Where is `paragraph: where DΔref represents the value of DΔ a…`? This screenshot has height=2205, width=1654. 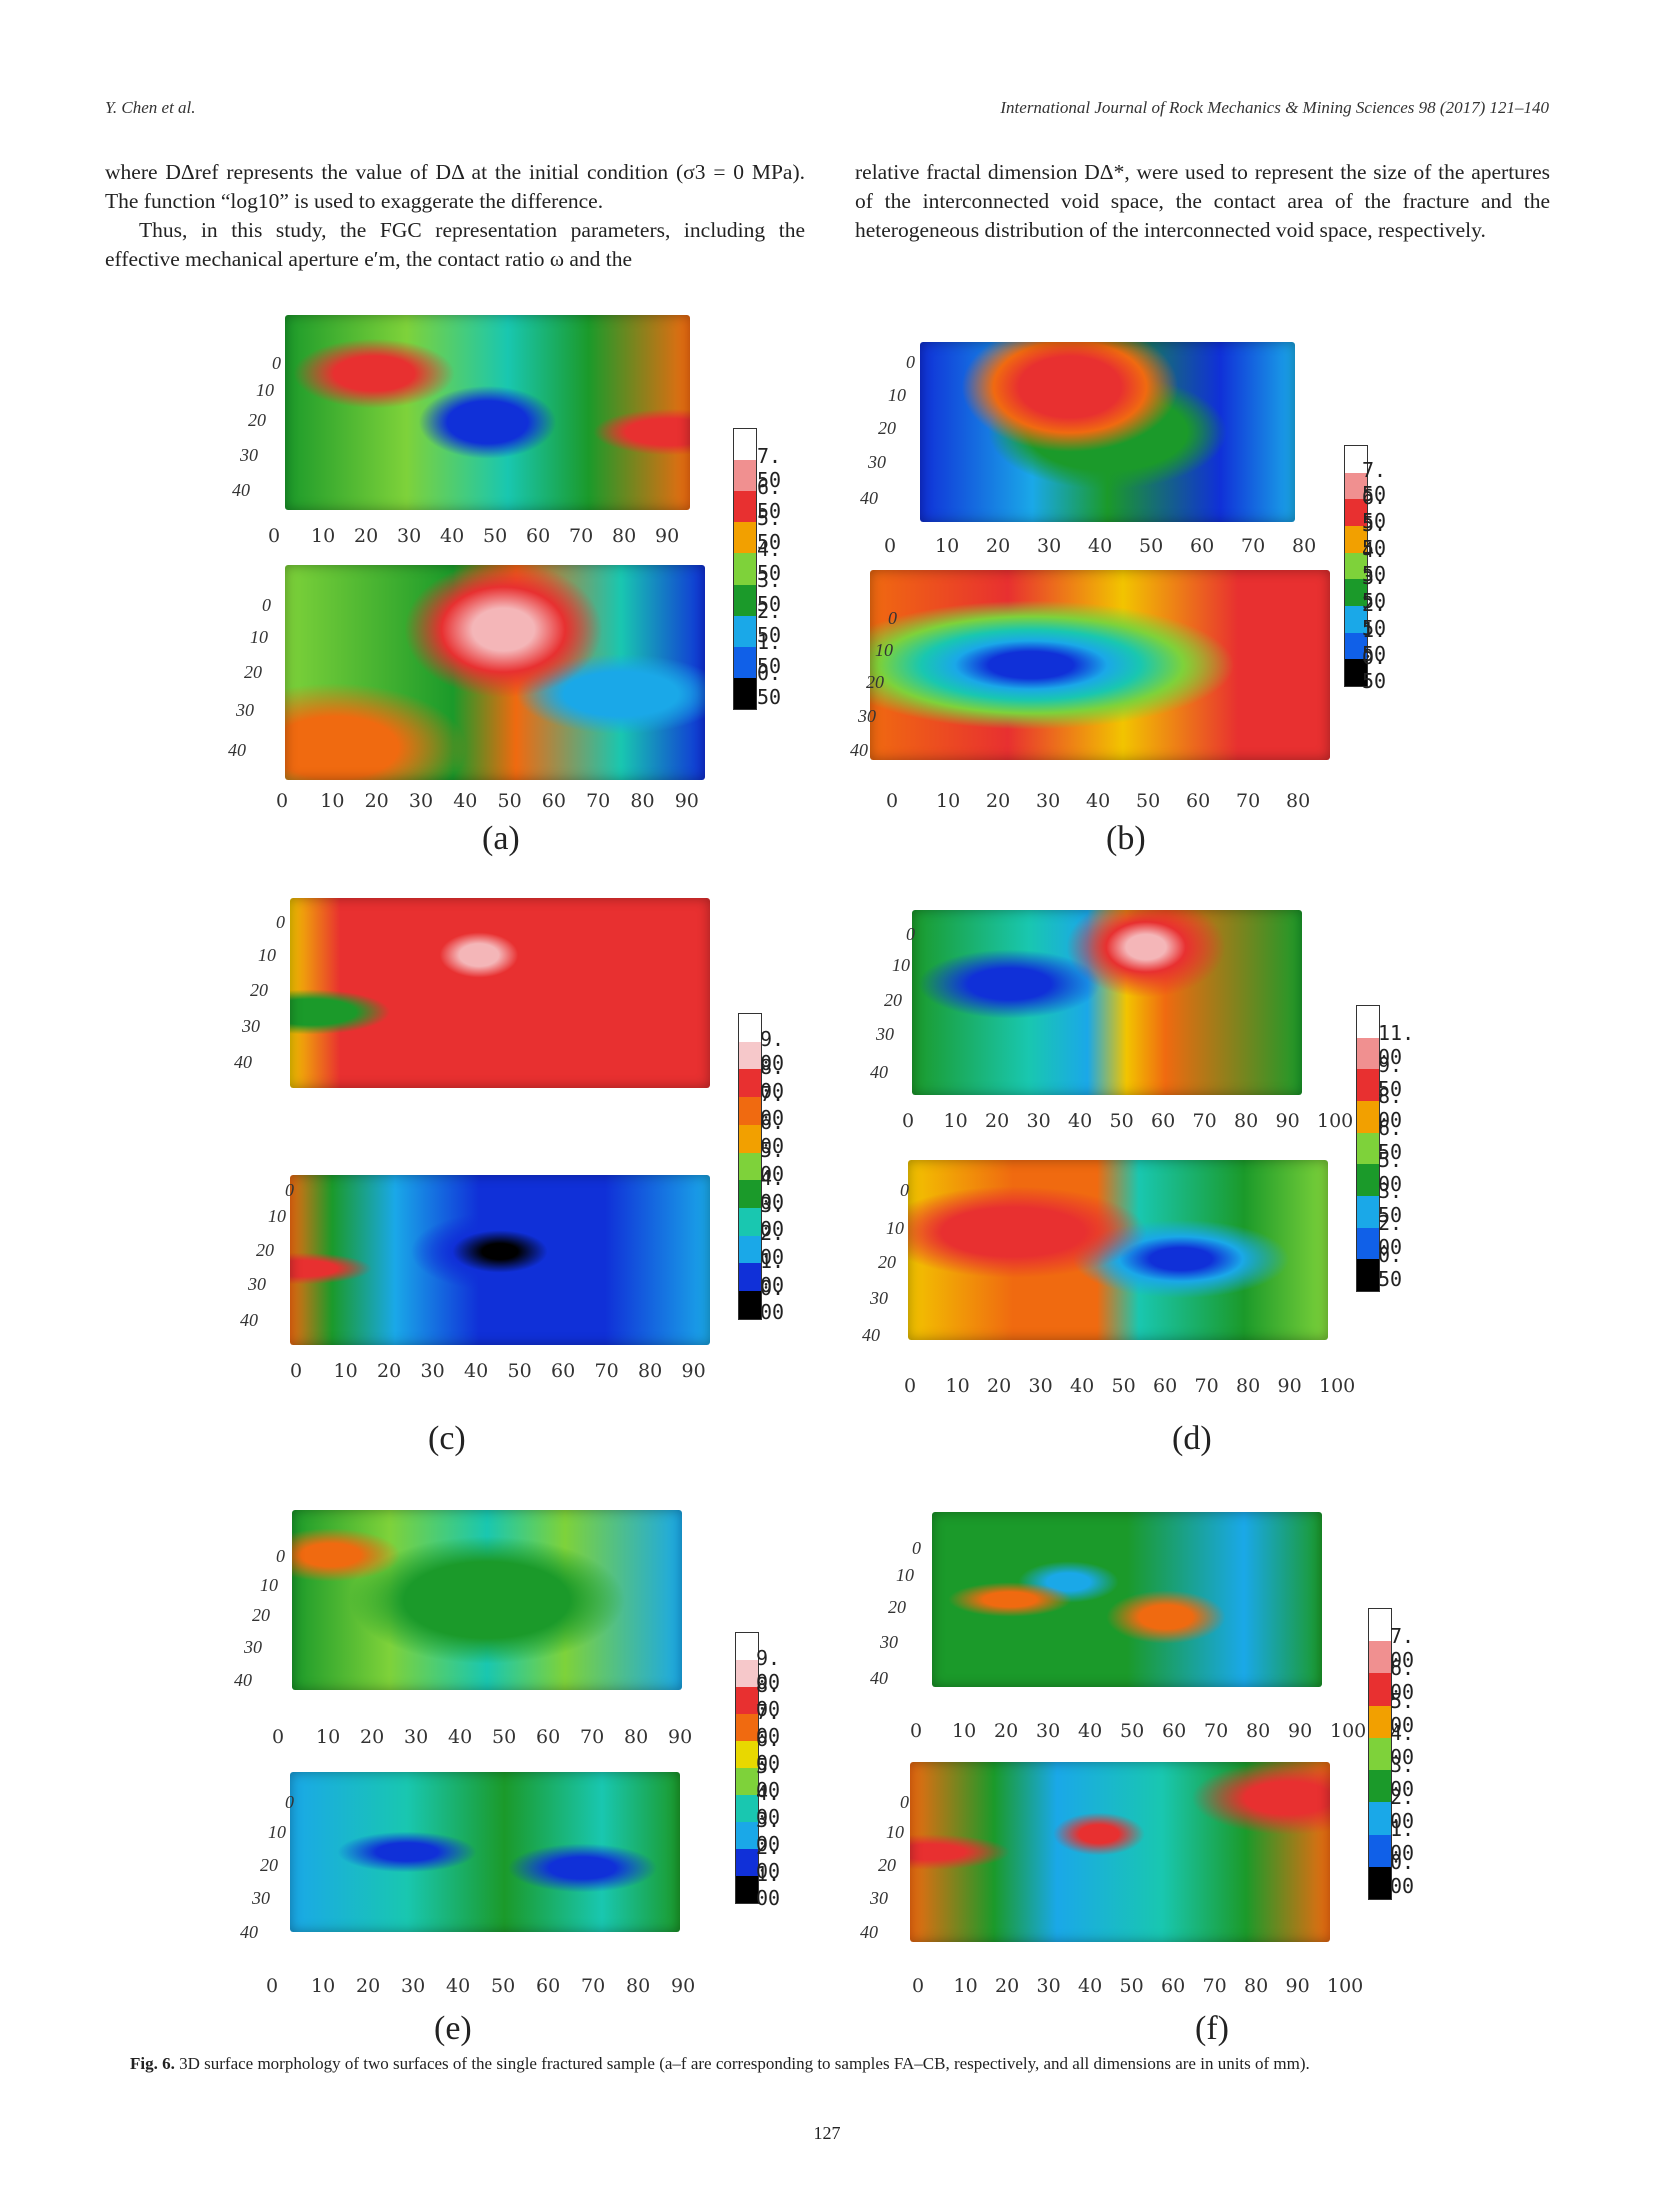 paragraph: where DΔref represents the value of DΔ a… is located at coordinates (455, 186).